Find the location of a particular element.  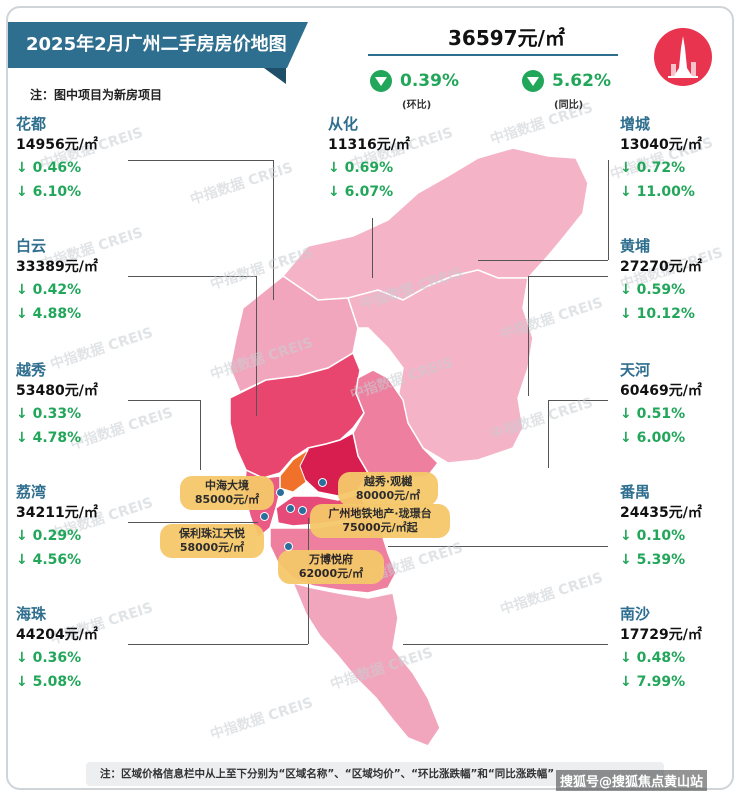

project-name: 广州地铁地产·珑璟台 is located at coordinates (380, 513).